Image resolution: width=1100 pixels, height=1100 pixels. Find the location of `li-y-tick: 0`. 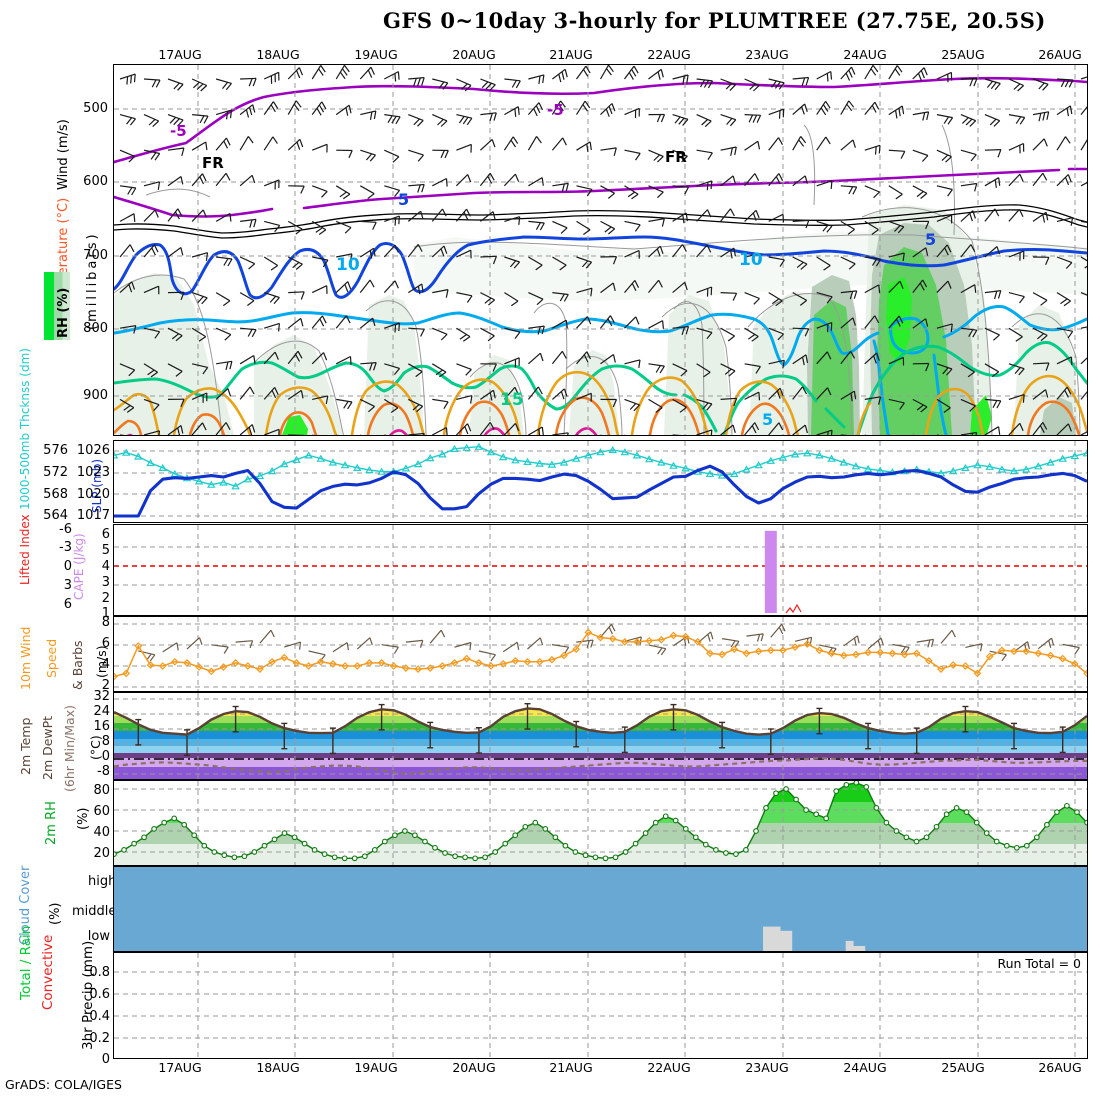

li-y-tick: 0 is located at coordinates (67, 566).